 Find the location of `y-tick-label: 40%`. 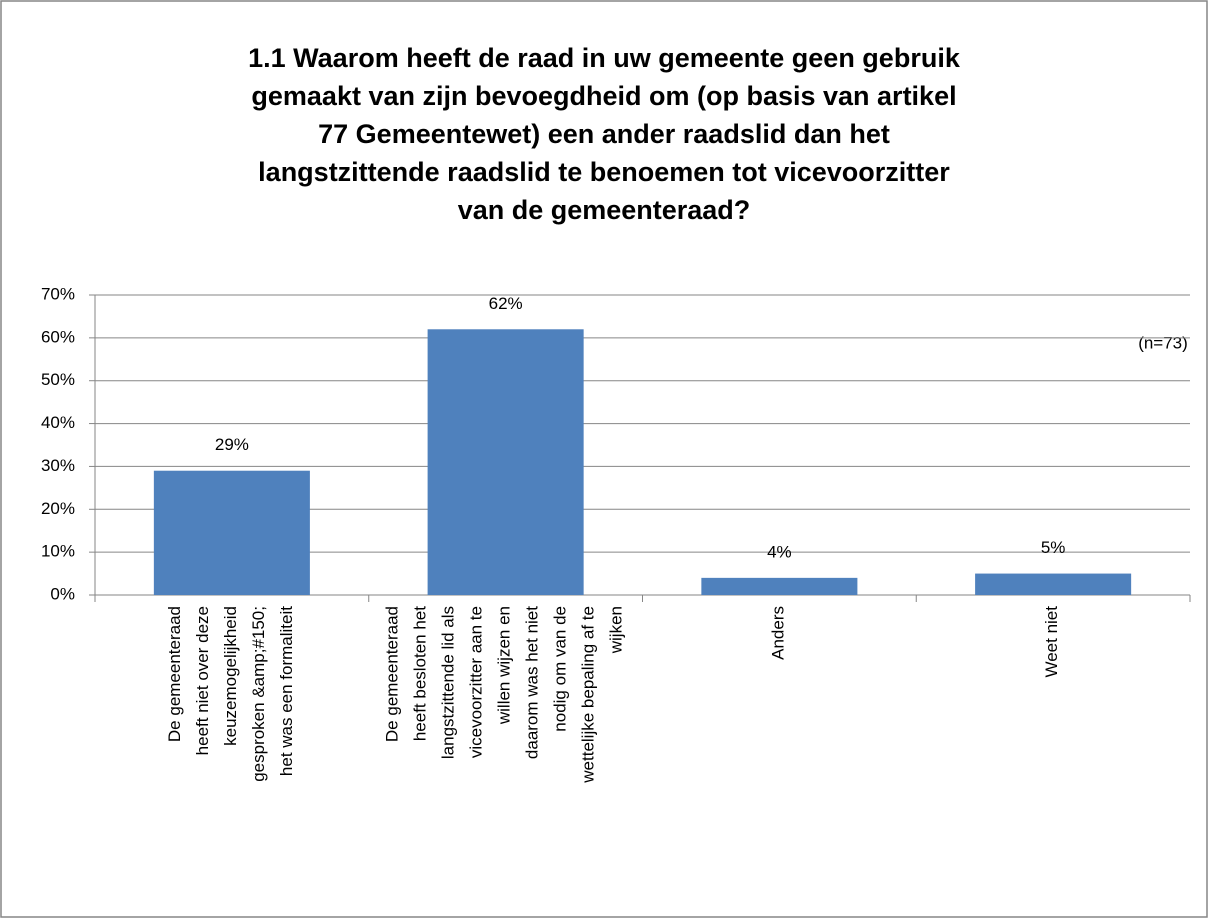

y-tick-label: 40% is located at coordinates (58, 422).